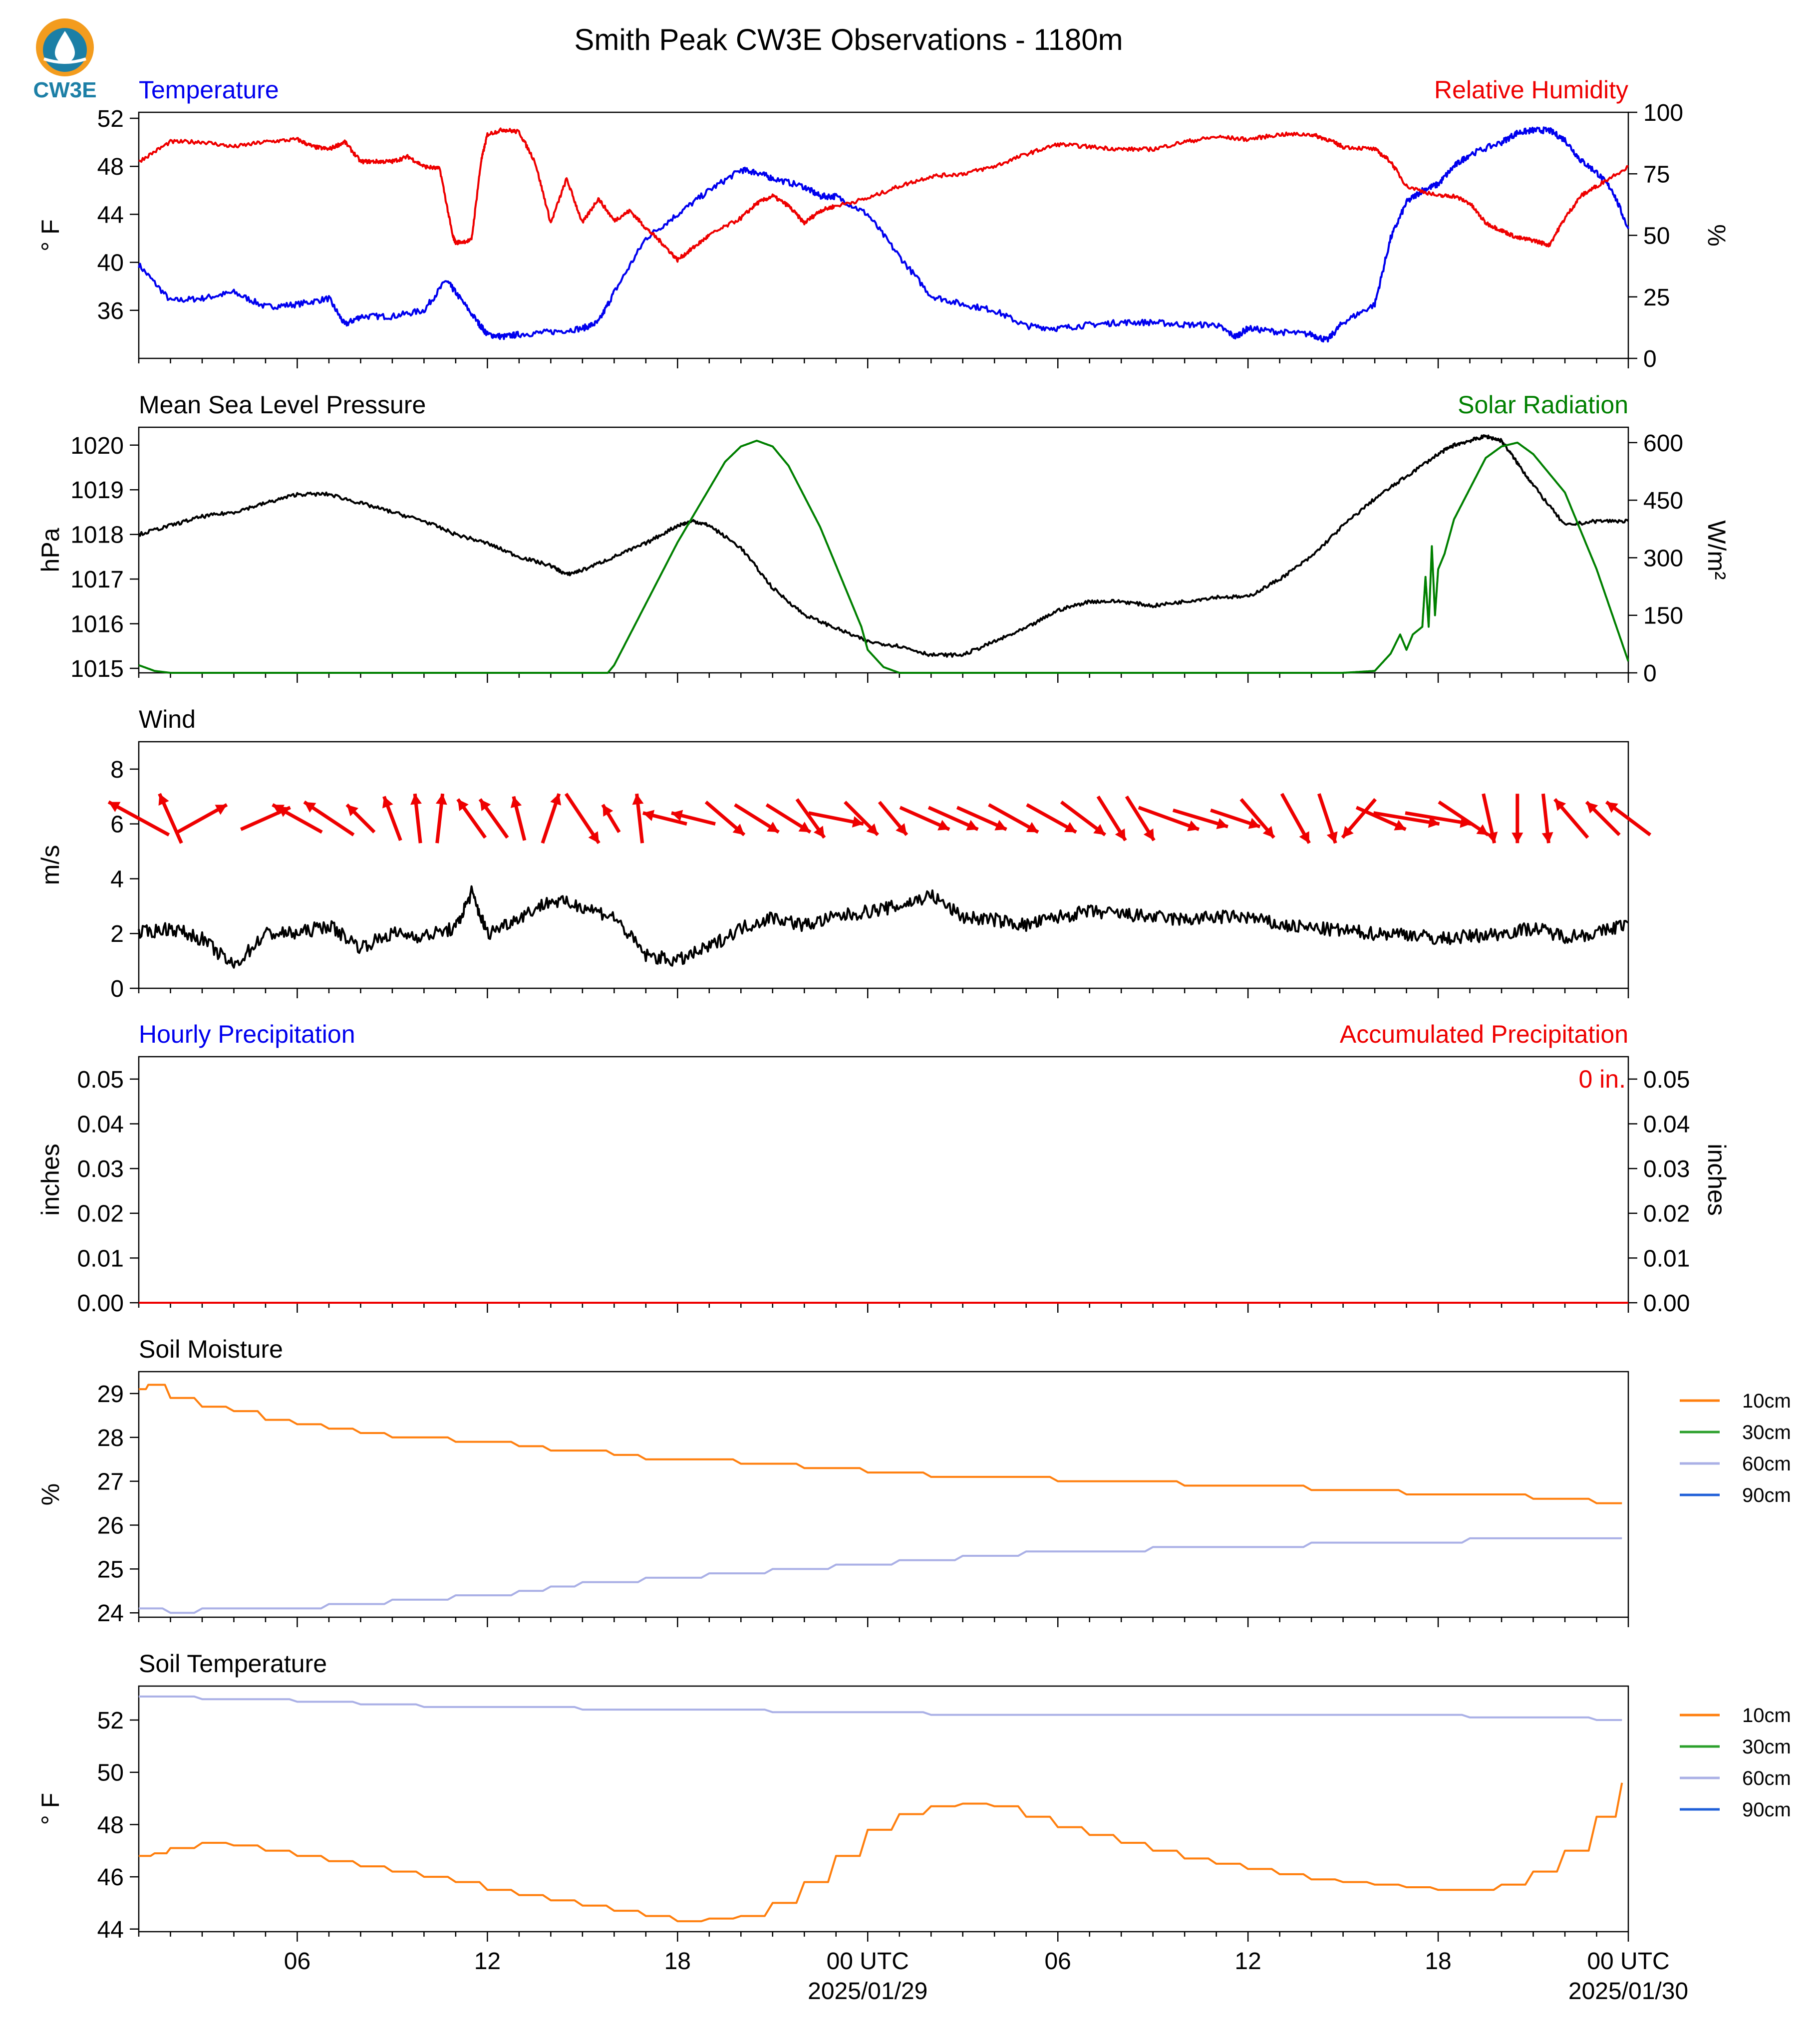 The height and width of the screenshot is (2028, 1820). Describe the element at coordinates (1766, 1464) in the screenshot. I see `legend-label: 60cm` at that location.